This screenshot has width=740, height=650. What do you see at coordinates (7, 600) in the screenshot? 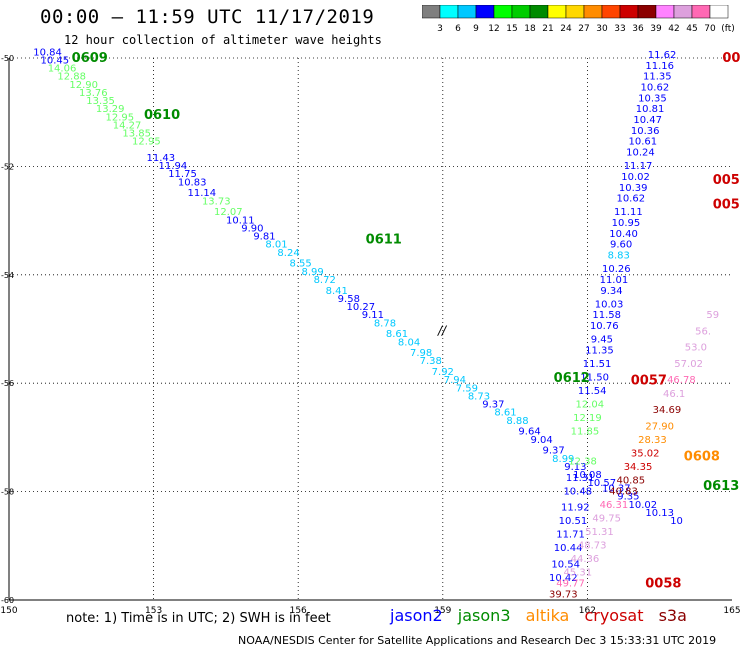
I see `y-tick-label: -60` at bounding box center [7, 600].